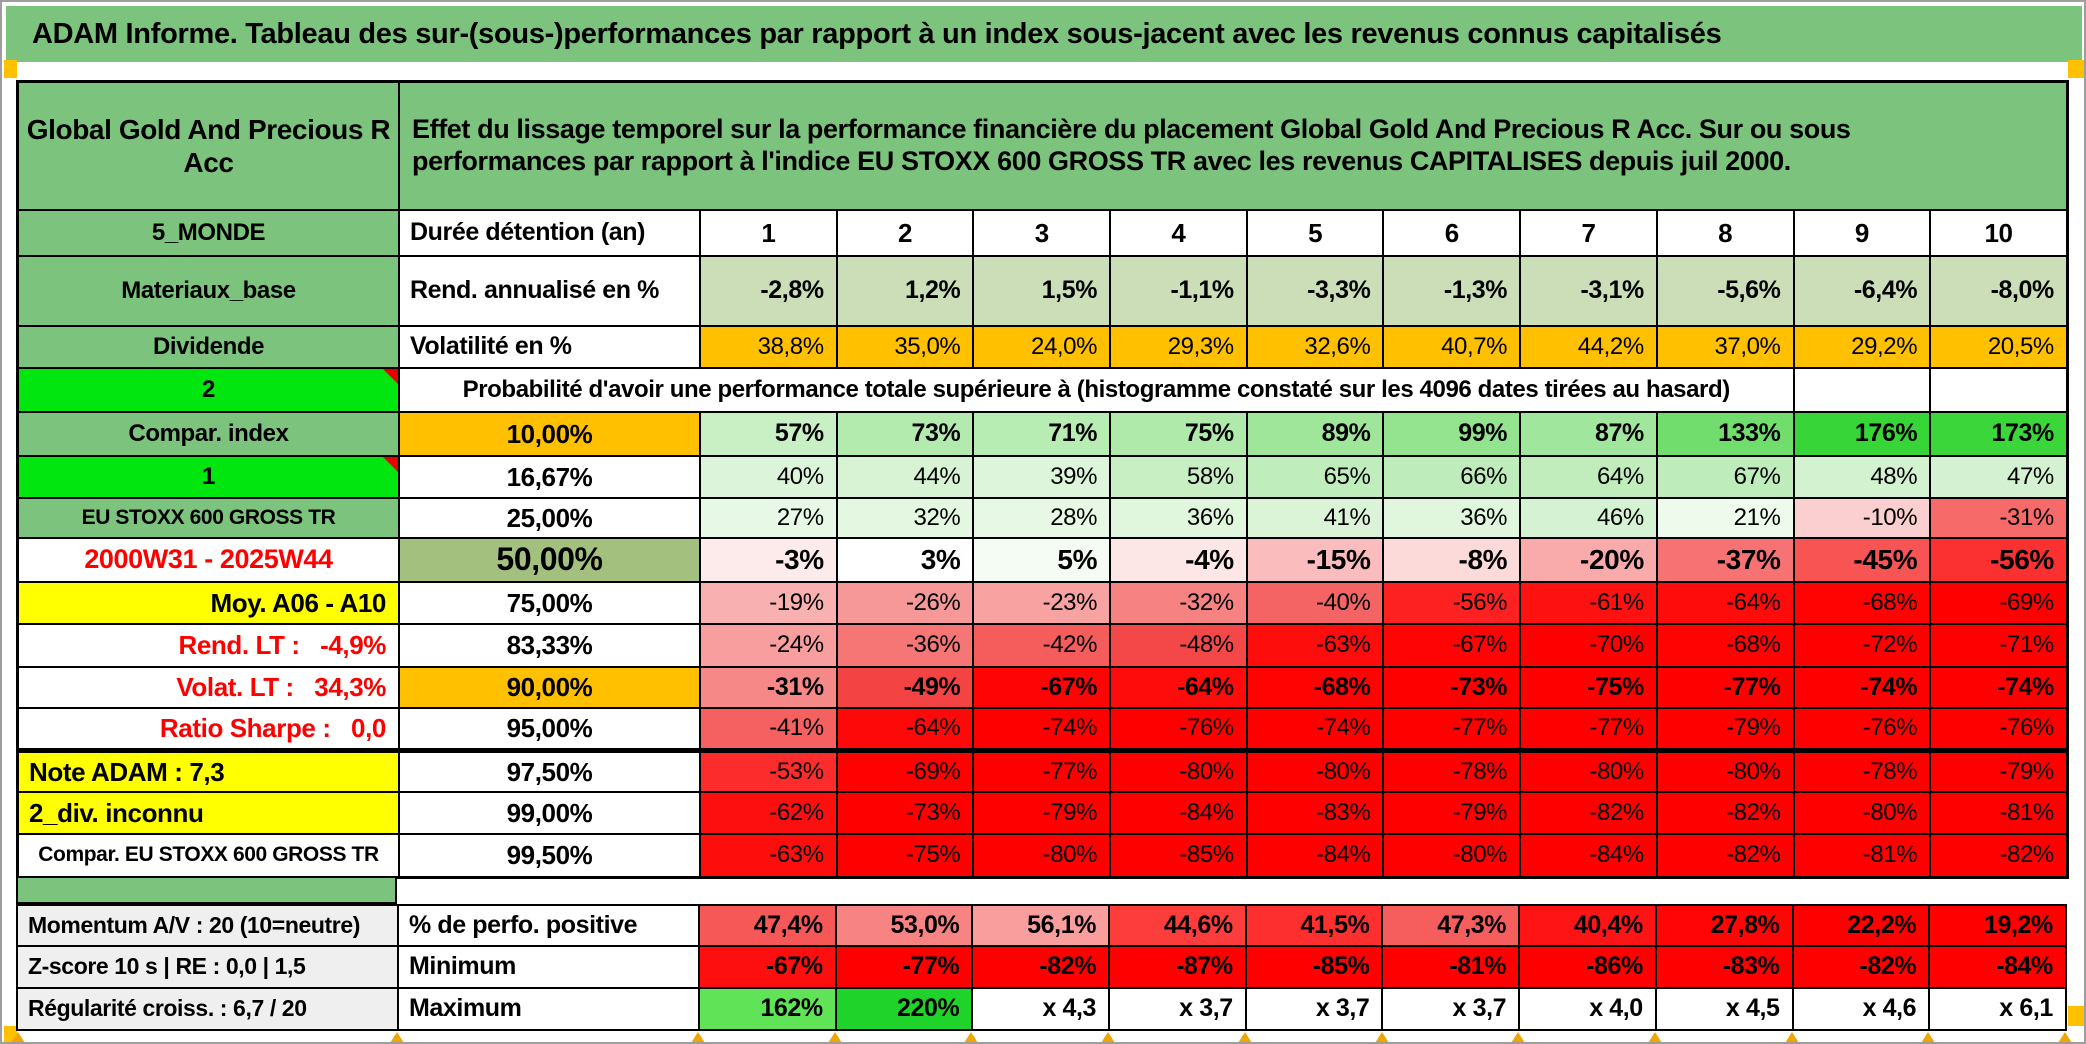  What do you see at coordinates (905, 687) in the screenshot?
I see `table-cell: -49%` at bounding box center [905, 687].